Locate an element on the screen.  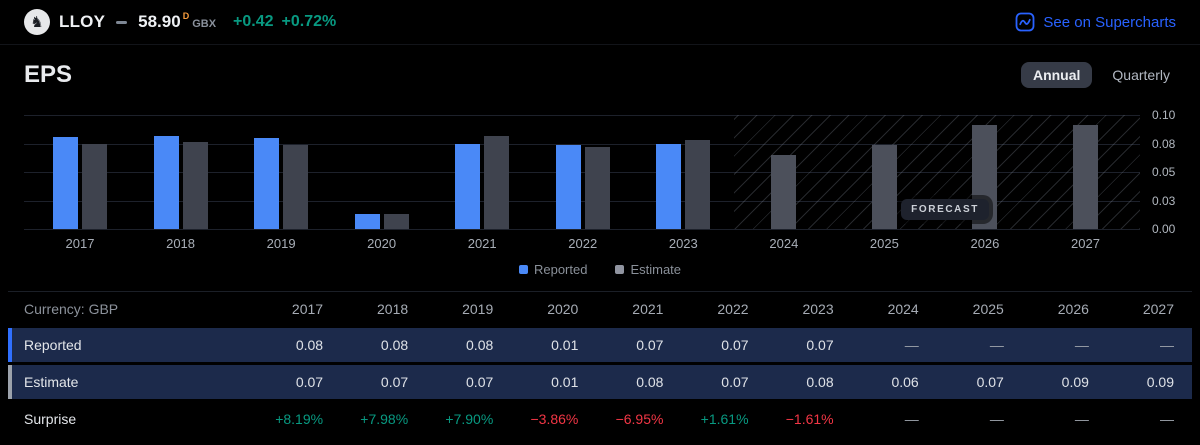
x-axis-label-2025: 2025 is located at coordinates (884, 243).